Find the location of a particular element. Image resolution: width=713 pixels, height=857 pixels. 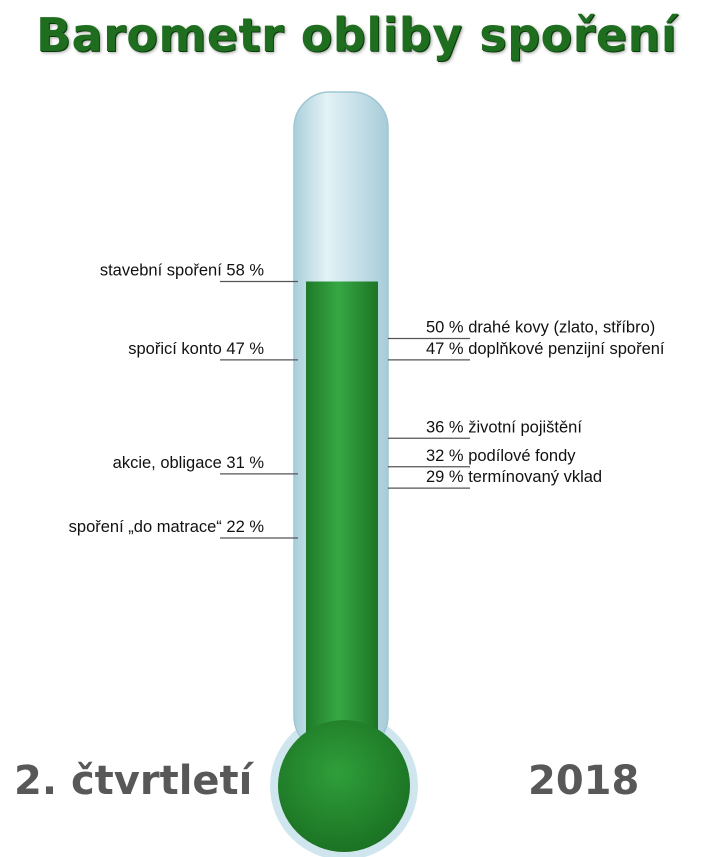

left-item-value: 47 % is located at coordinates (245, 349).